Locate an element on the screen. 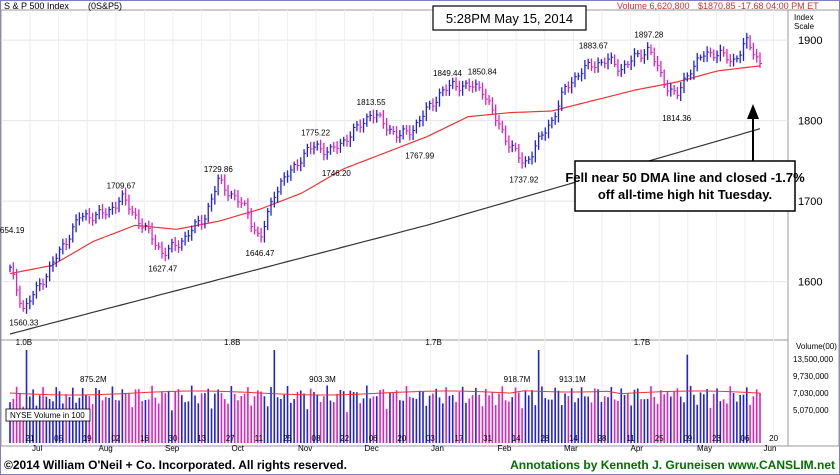  month-label: Jun is located at coordinates (770, 448).